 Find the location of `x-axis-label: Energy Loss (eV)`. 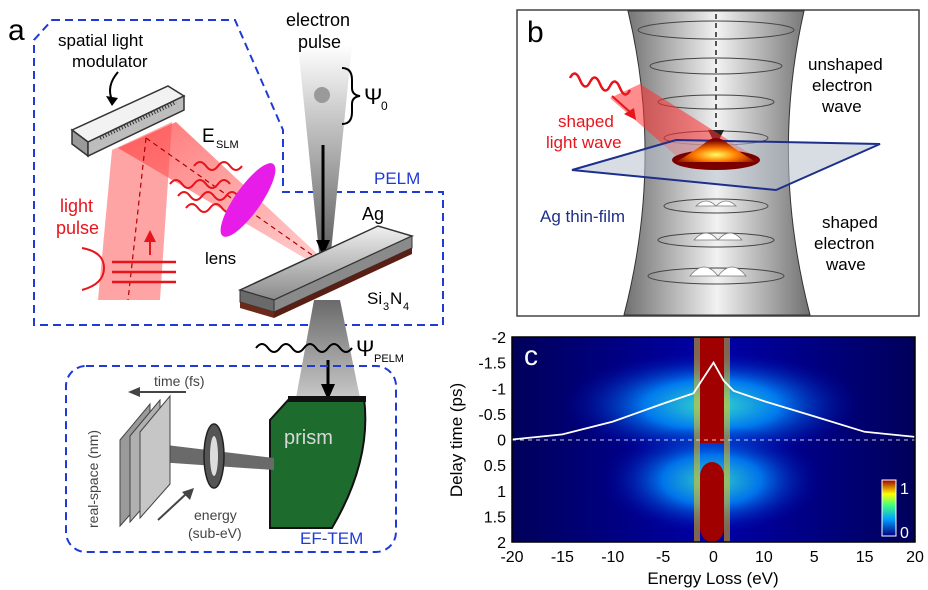

x-axis-label: Energy Loss (eV) is located at coordinates (712, 578).